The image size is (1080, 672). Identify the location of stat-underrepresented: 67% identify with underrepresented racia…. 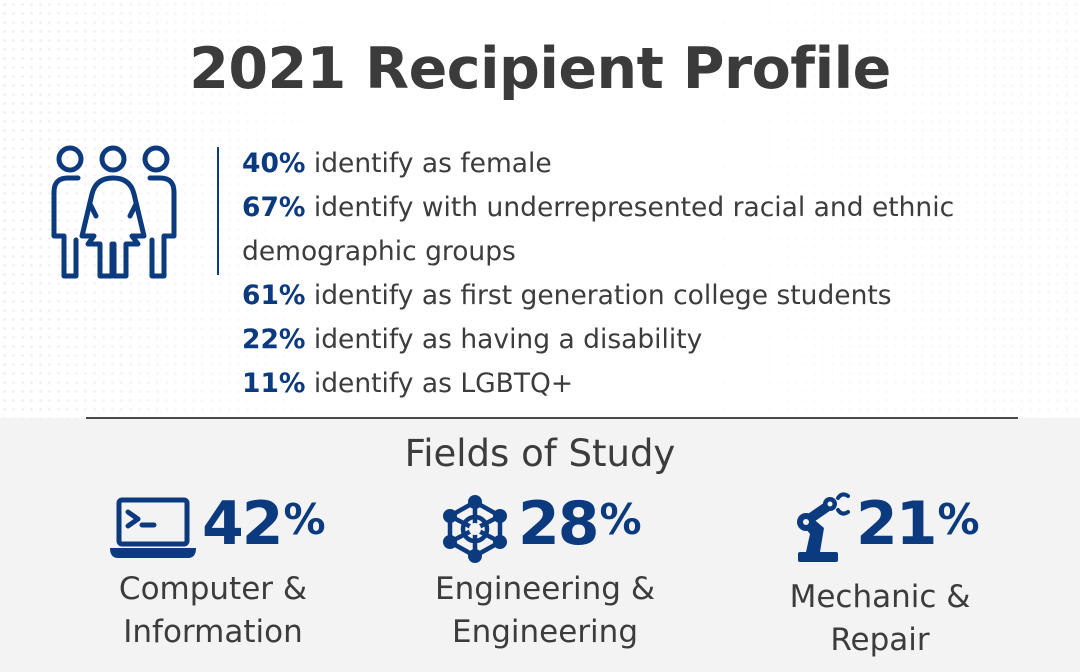
(642, 230).